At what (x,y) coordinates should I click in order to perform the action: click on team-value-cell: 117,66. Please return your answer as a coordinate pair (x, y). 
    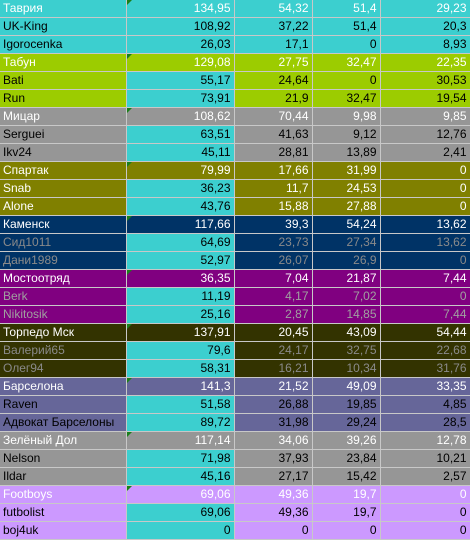
    Looking at the image, I should click on (180, 224).